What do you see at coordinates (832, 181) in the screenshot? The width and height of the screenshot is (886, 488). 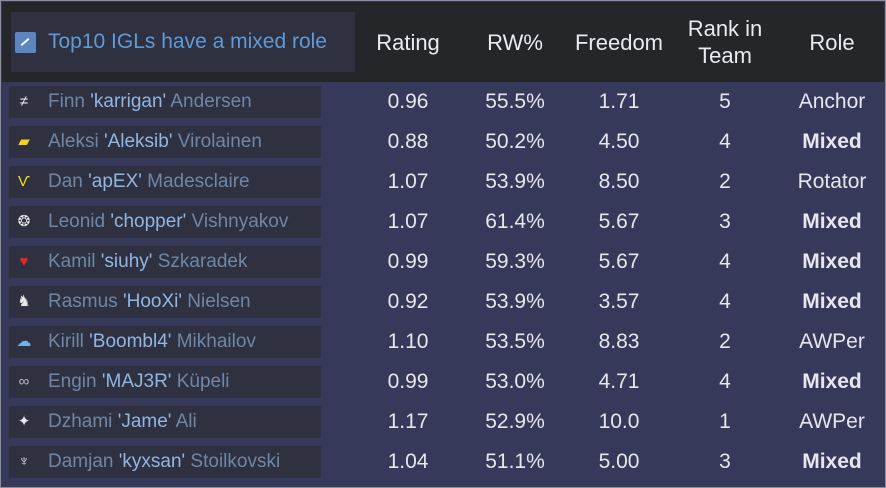 I see `role-value: Rotator` at bounding box center [832, 181].